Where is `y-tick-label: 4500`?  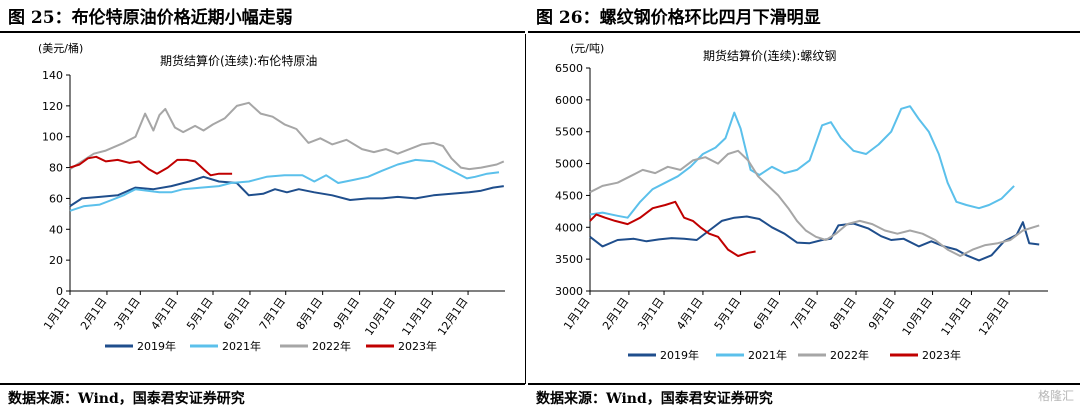
y-tick-label: 4500 is located at coordinates (569, 195).